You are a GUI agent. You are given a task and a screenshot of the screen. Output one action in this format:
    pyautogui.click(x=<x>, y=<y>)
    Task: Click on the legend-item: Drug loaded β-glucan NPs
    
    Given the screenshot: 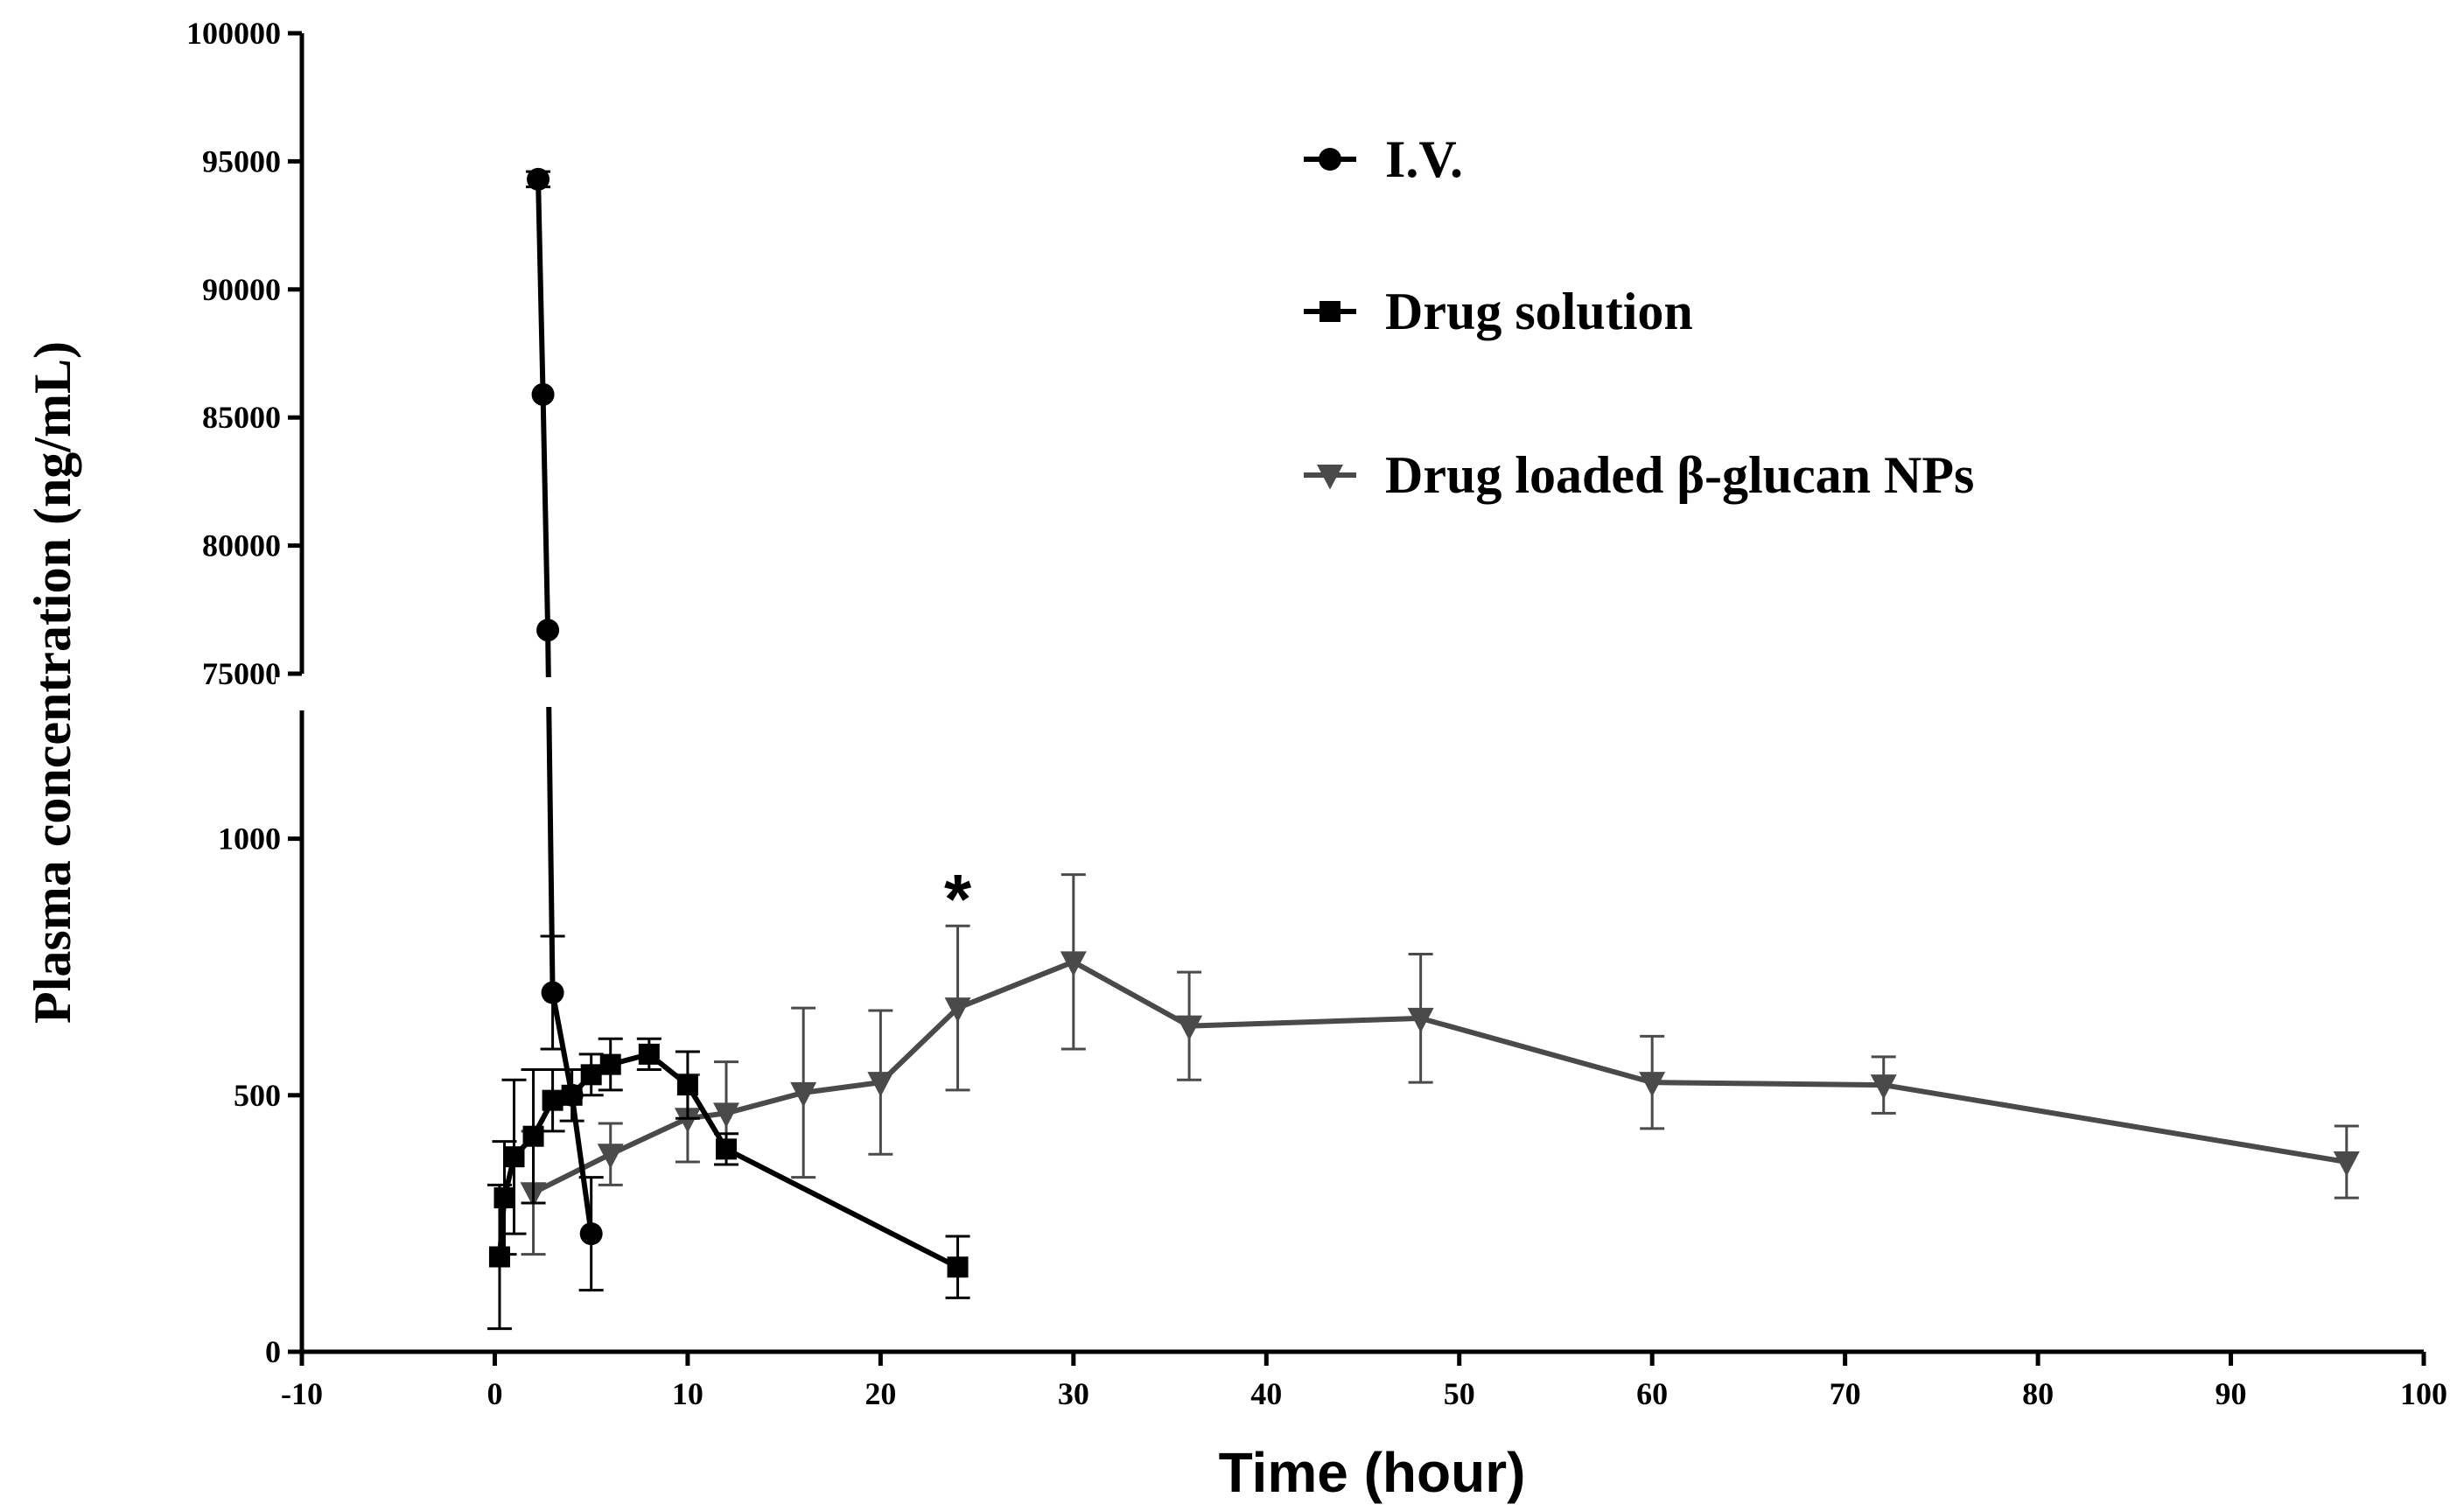 What is the action you would take?
    pyautogui.click(x=1639, y=475)
    